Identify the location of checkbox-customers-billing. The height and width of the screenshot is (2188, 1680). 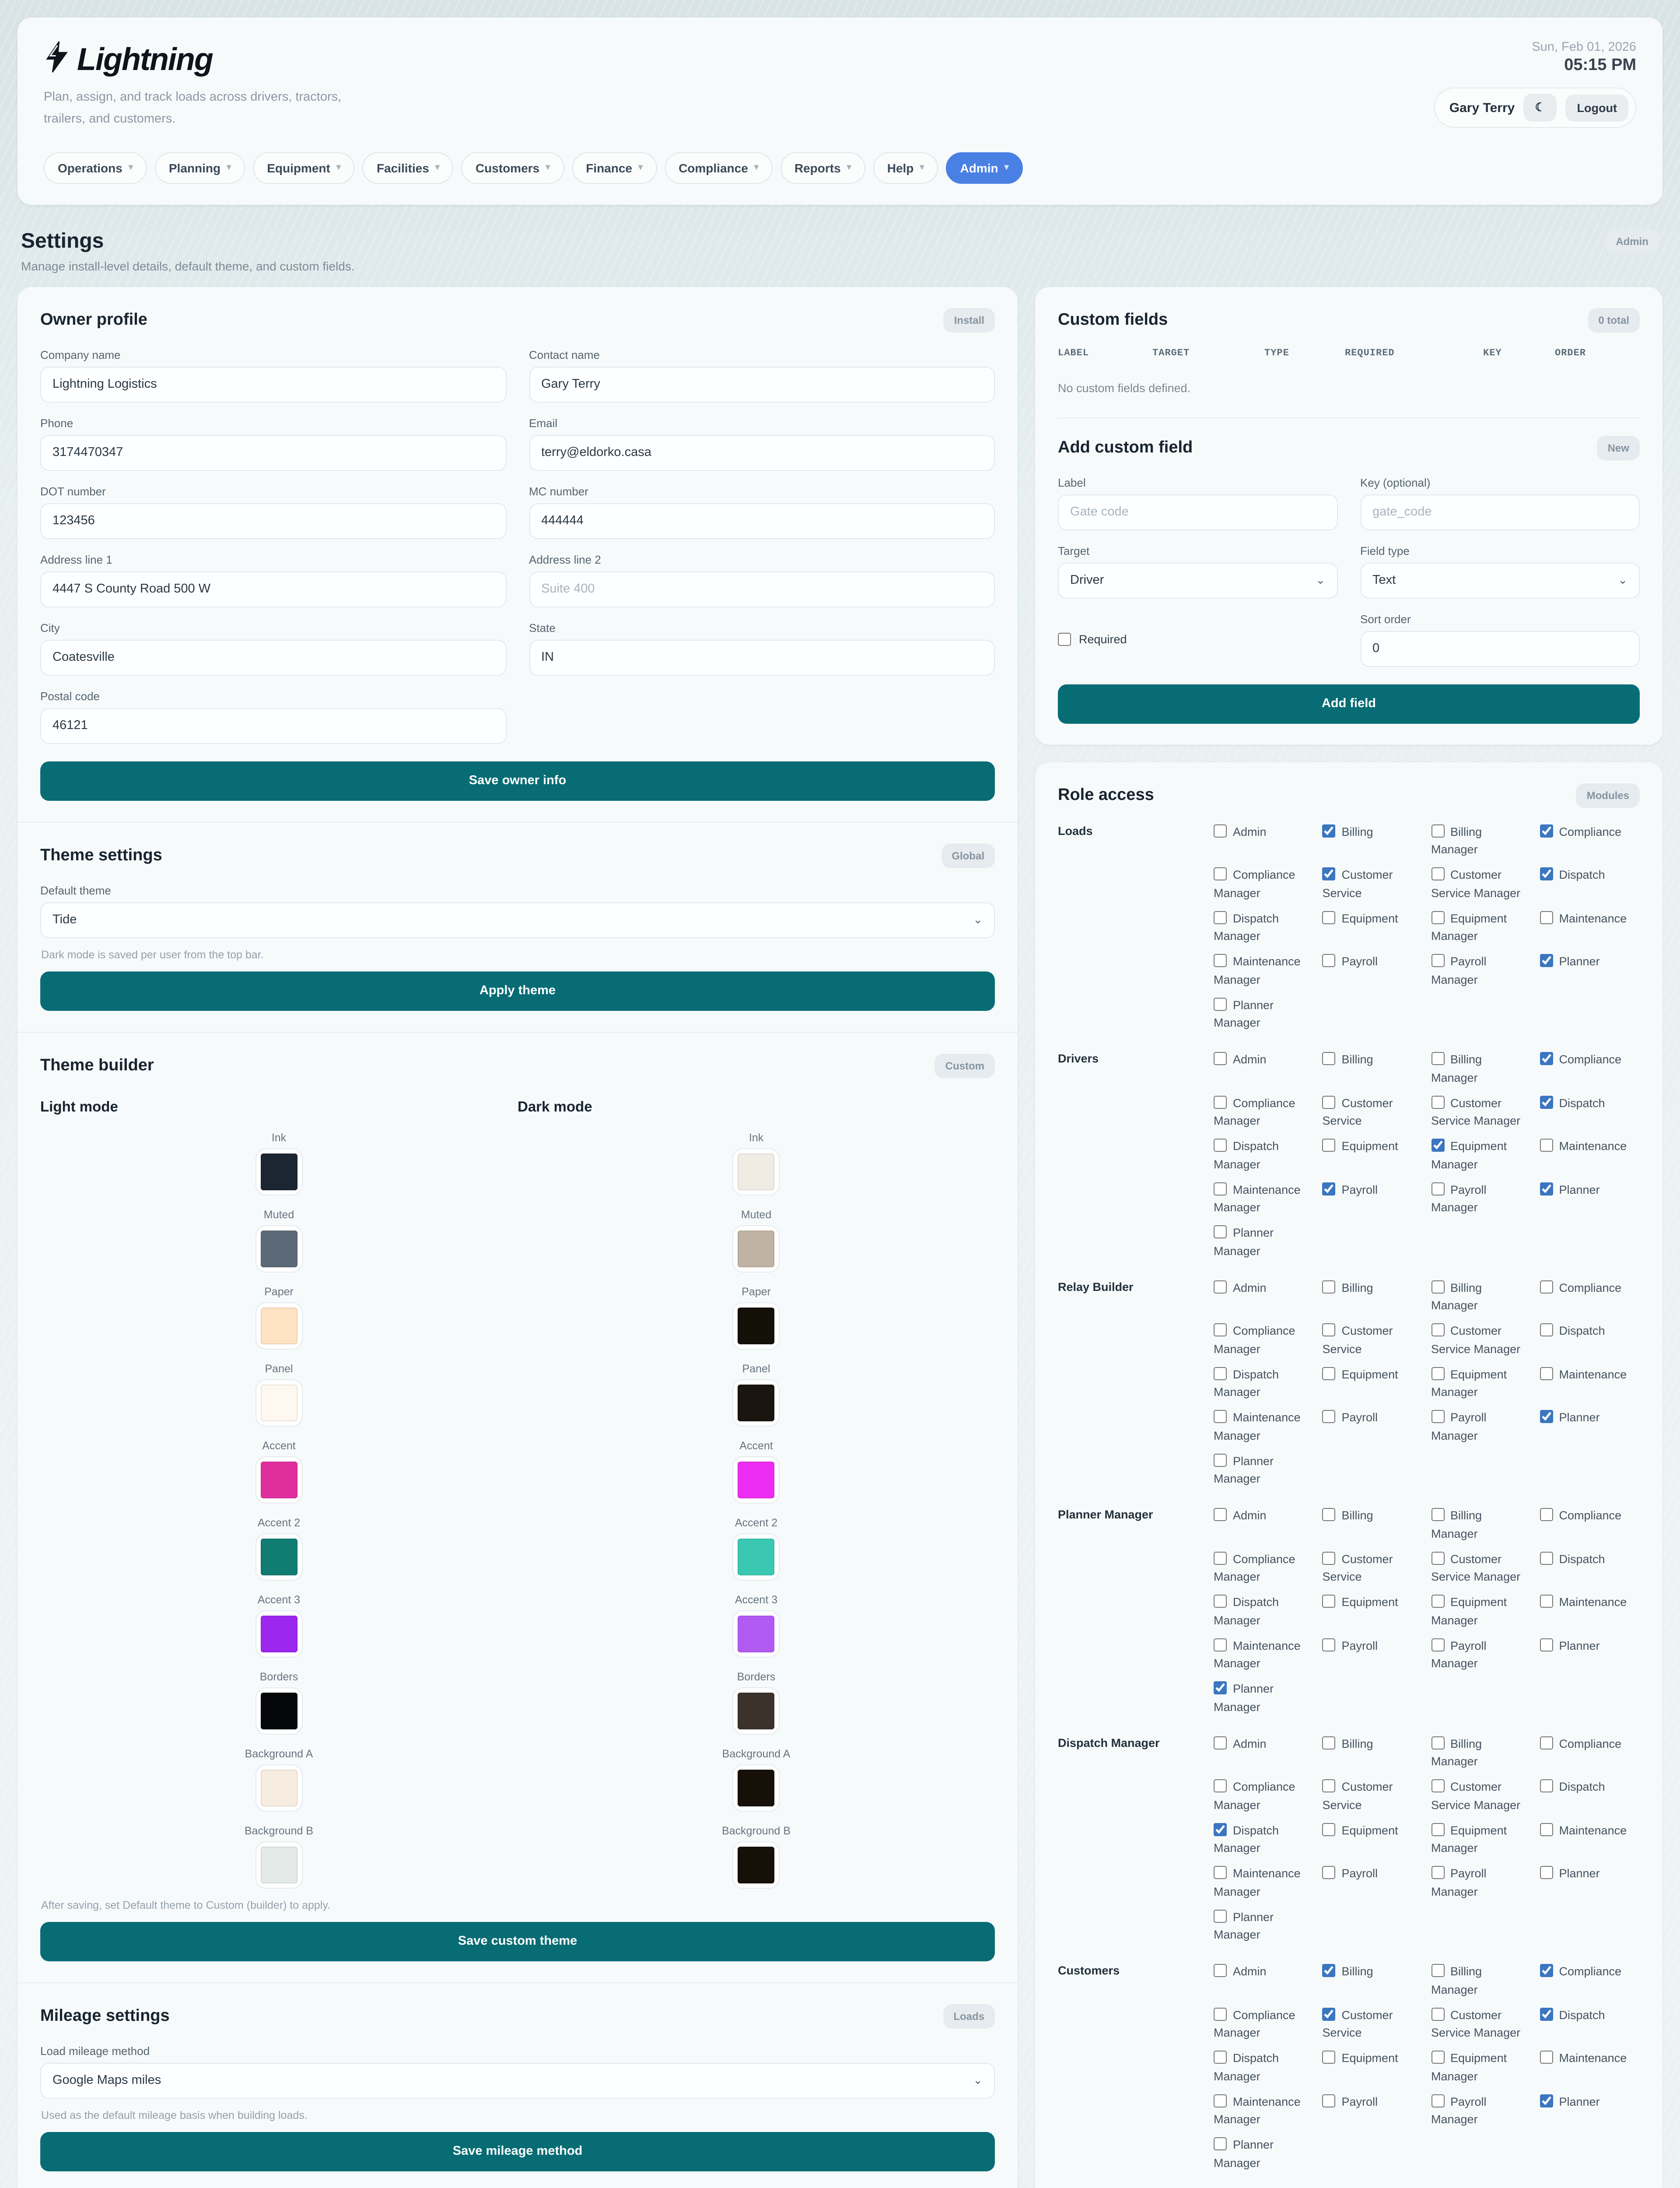
(1329, 1971).